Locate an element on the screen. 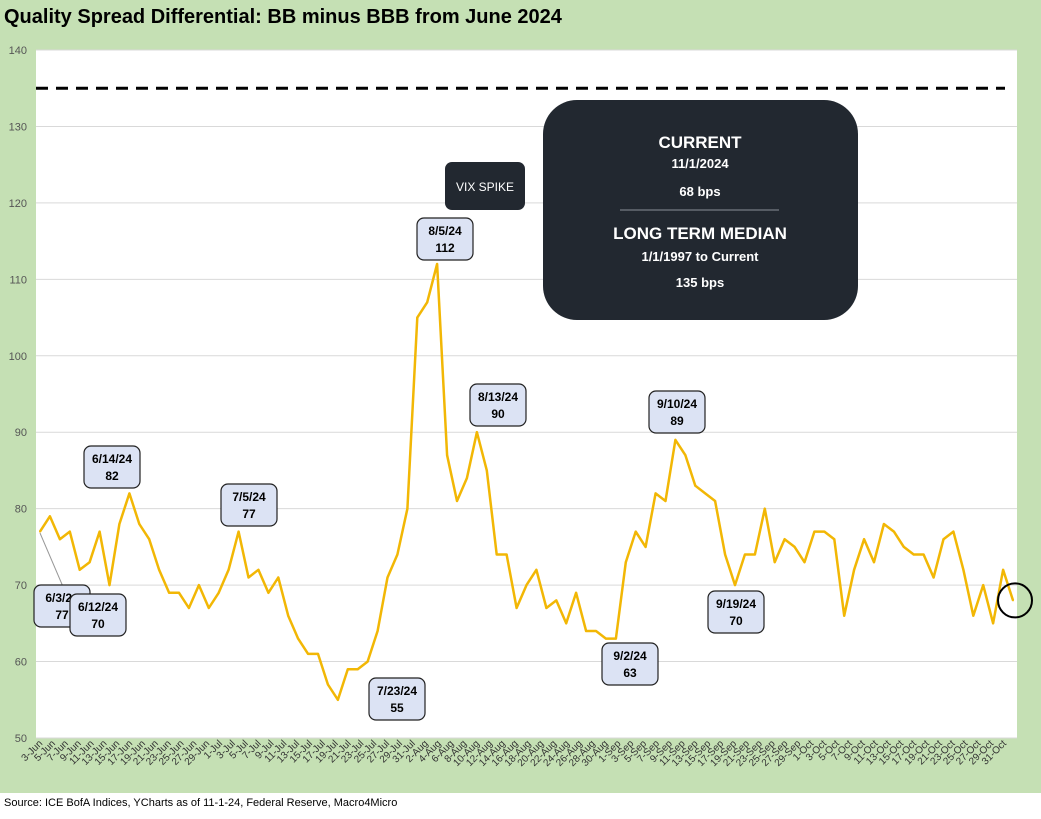 This screenshot has height=819, width=1041. current-heading: CURRENT is located at coordinates (700, 142).